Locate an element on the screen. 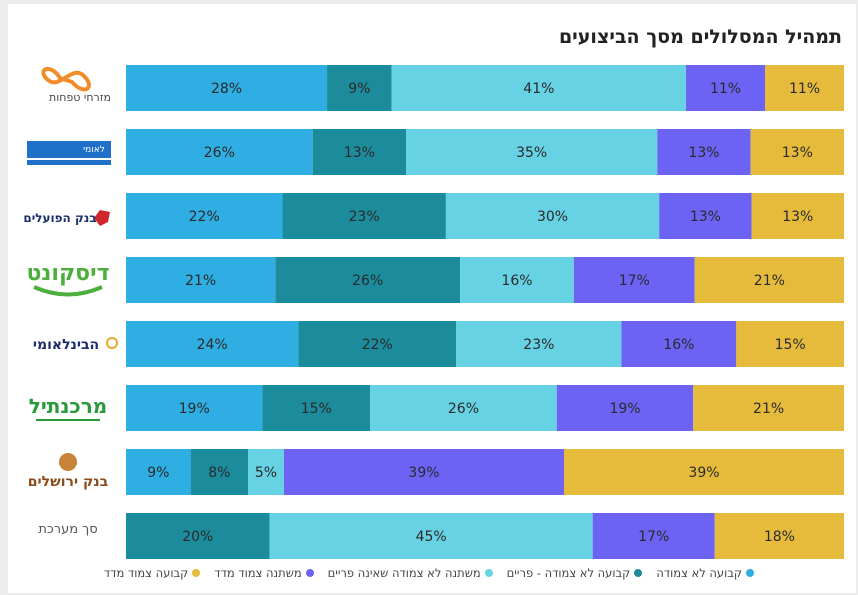 This screenshot has height=595, width=858. leumi-logo: לאומי is located at coordinates (69, 153).